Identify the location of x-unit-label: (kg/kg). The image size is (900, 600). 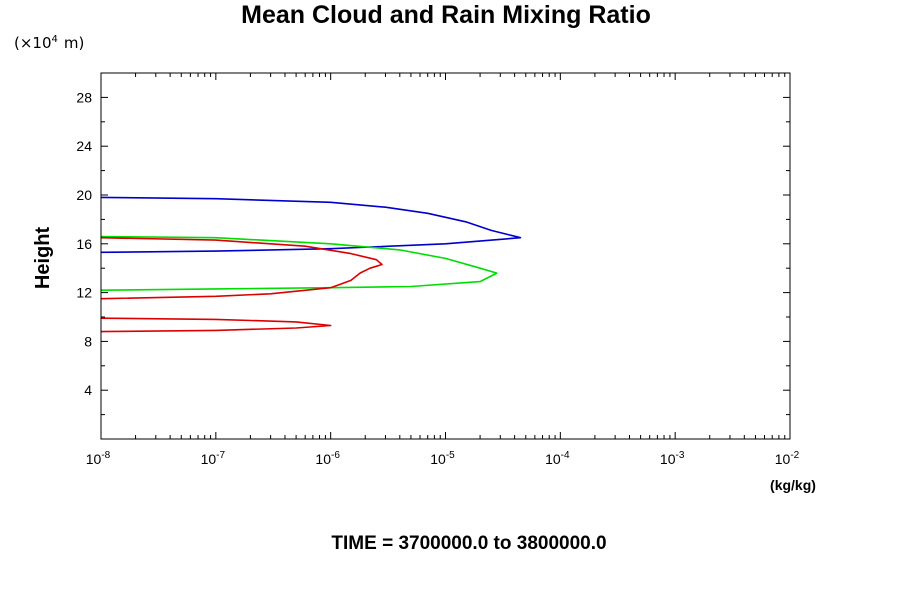
(793, 485).